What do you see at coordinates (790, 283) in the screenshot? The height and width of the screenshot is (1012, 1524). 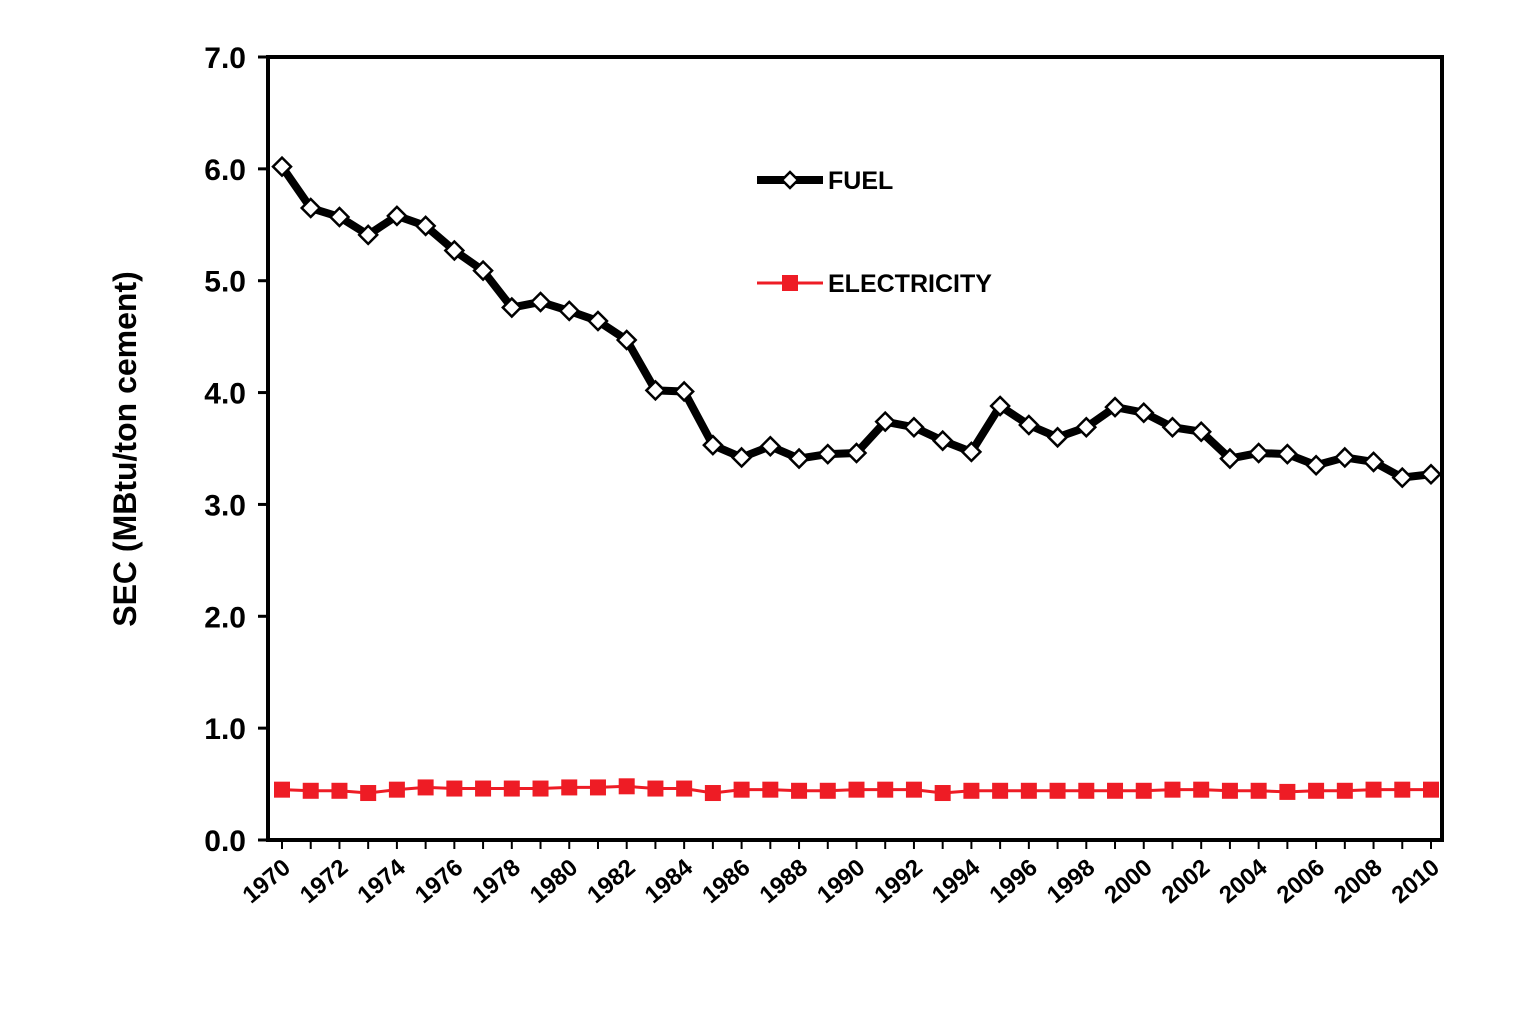 I see `legend-electricity-marker` at bounding box center [790, 283].